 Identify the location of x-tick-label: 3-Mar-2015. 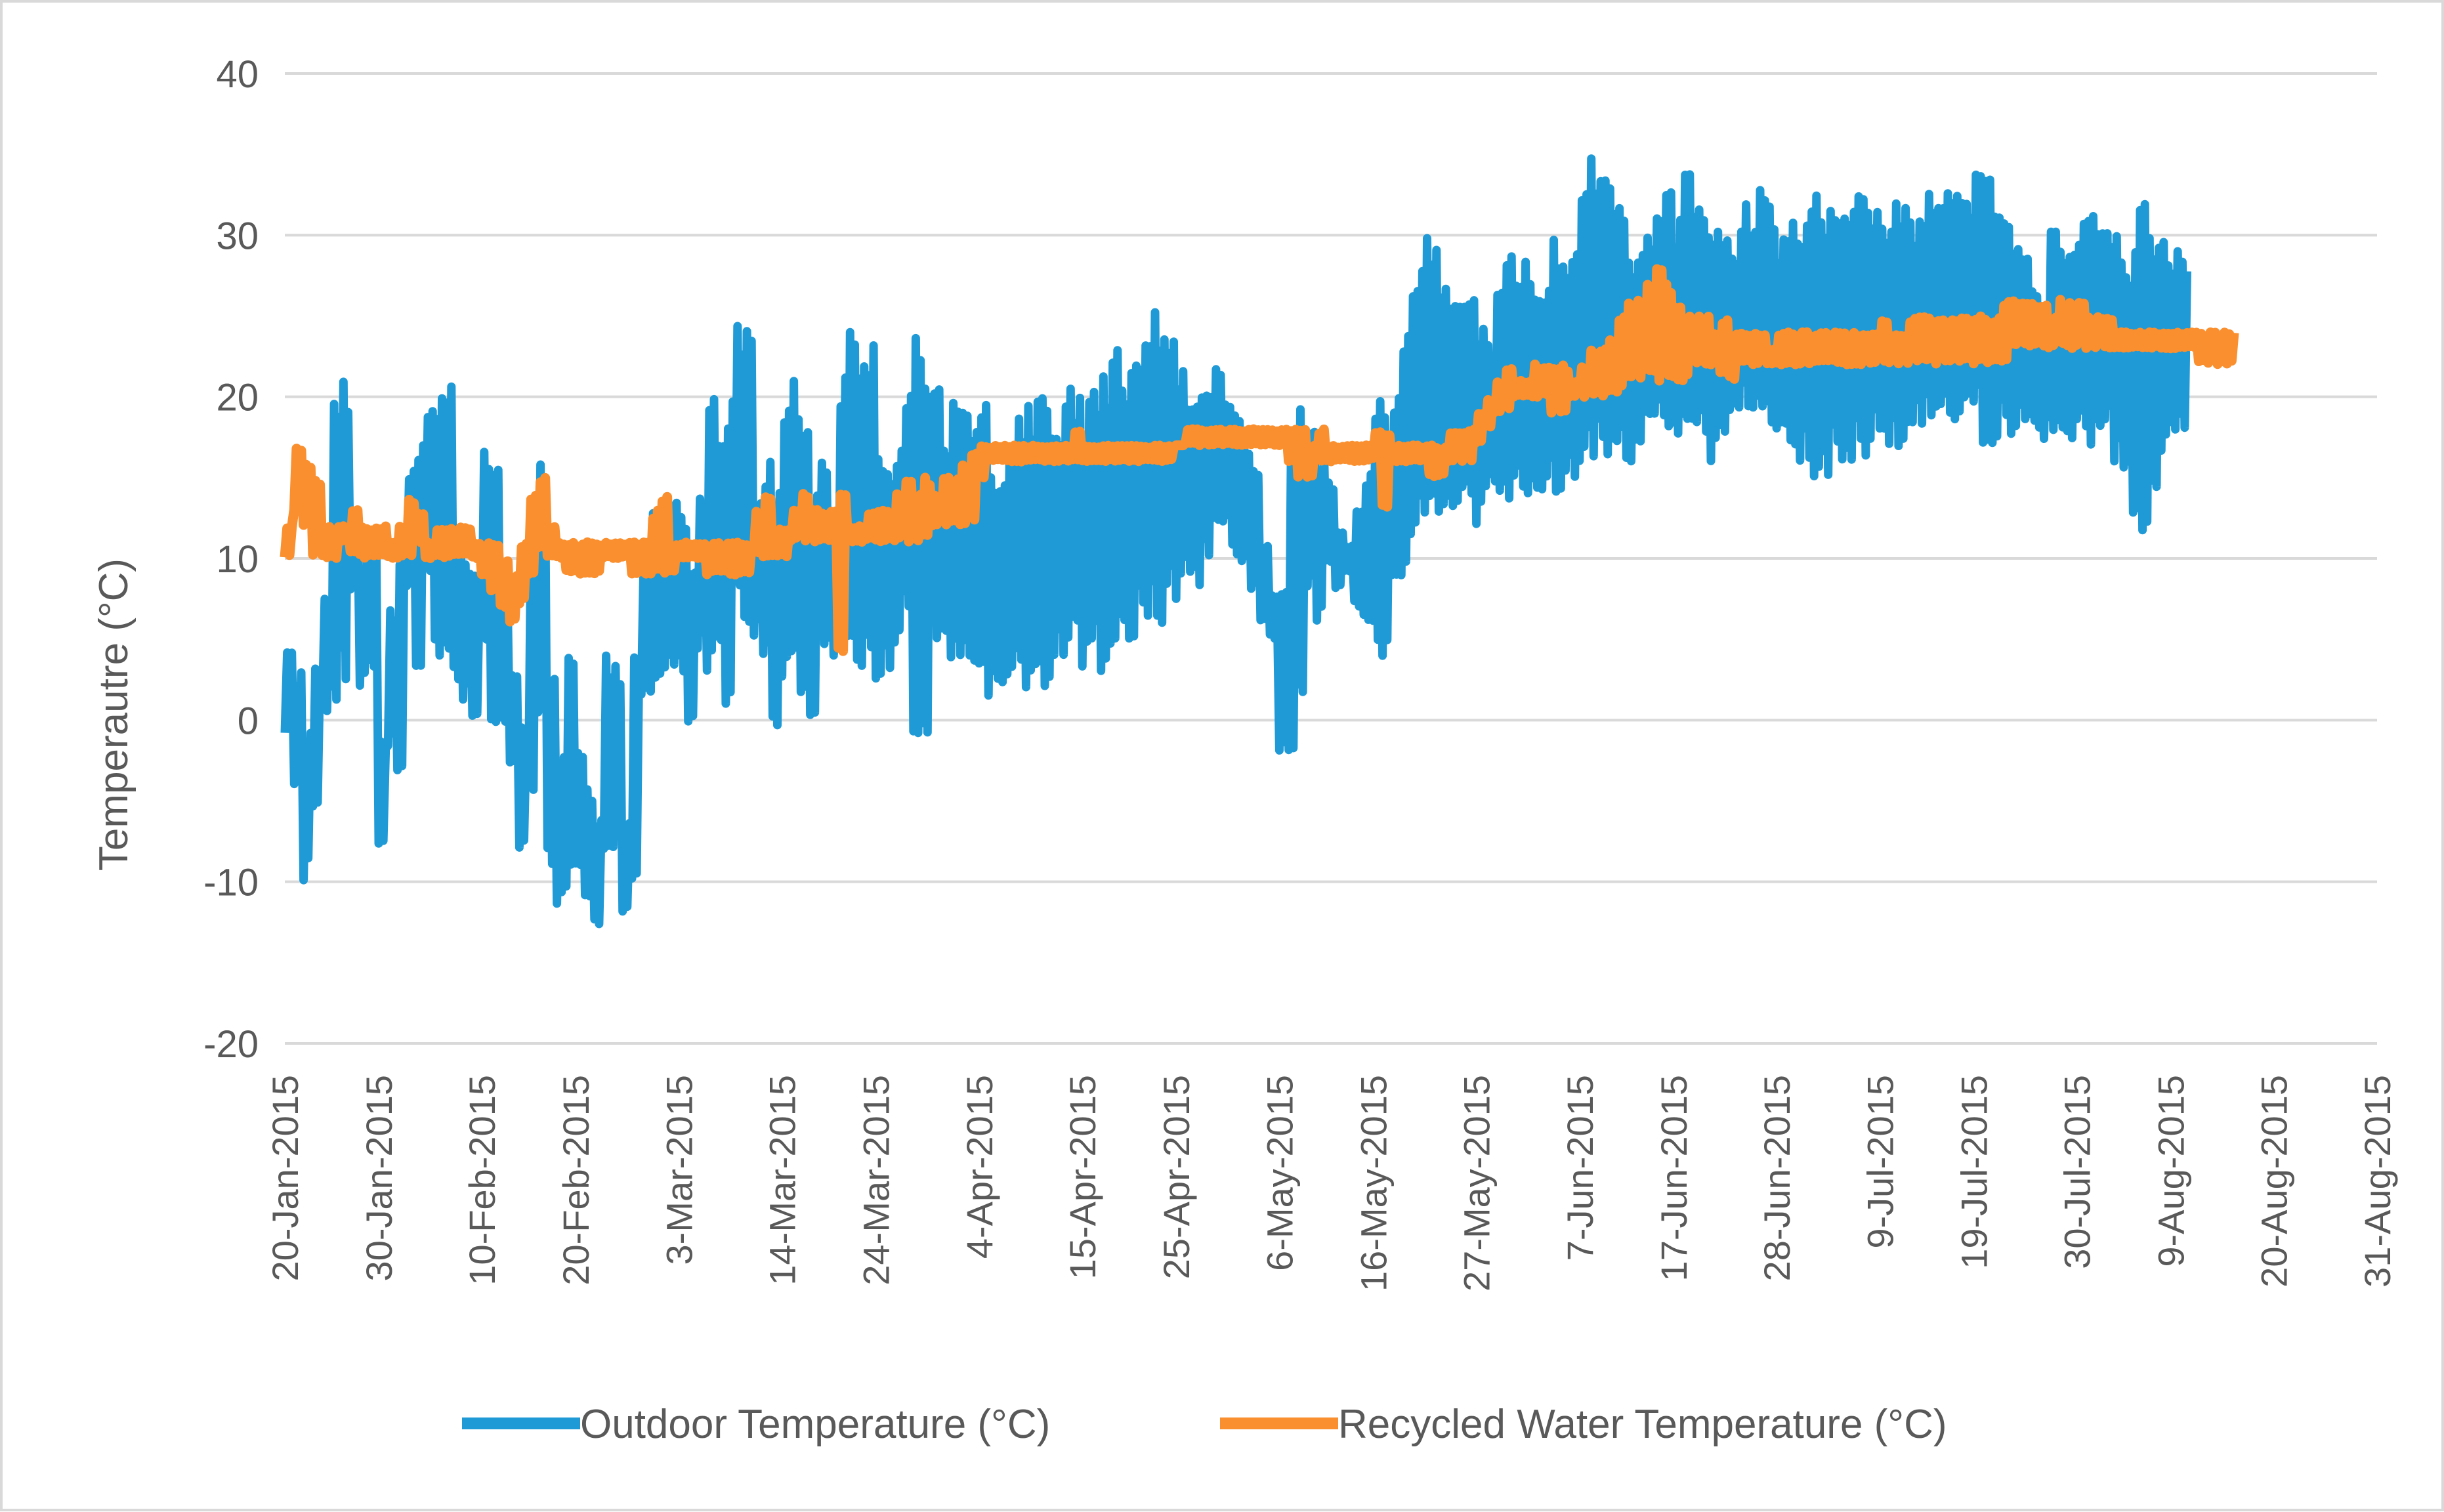
(679, 1170).